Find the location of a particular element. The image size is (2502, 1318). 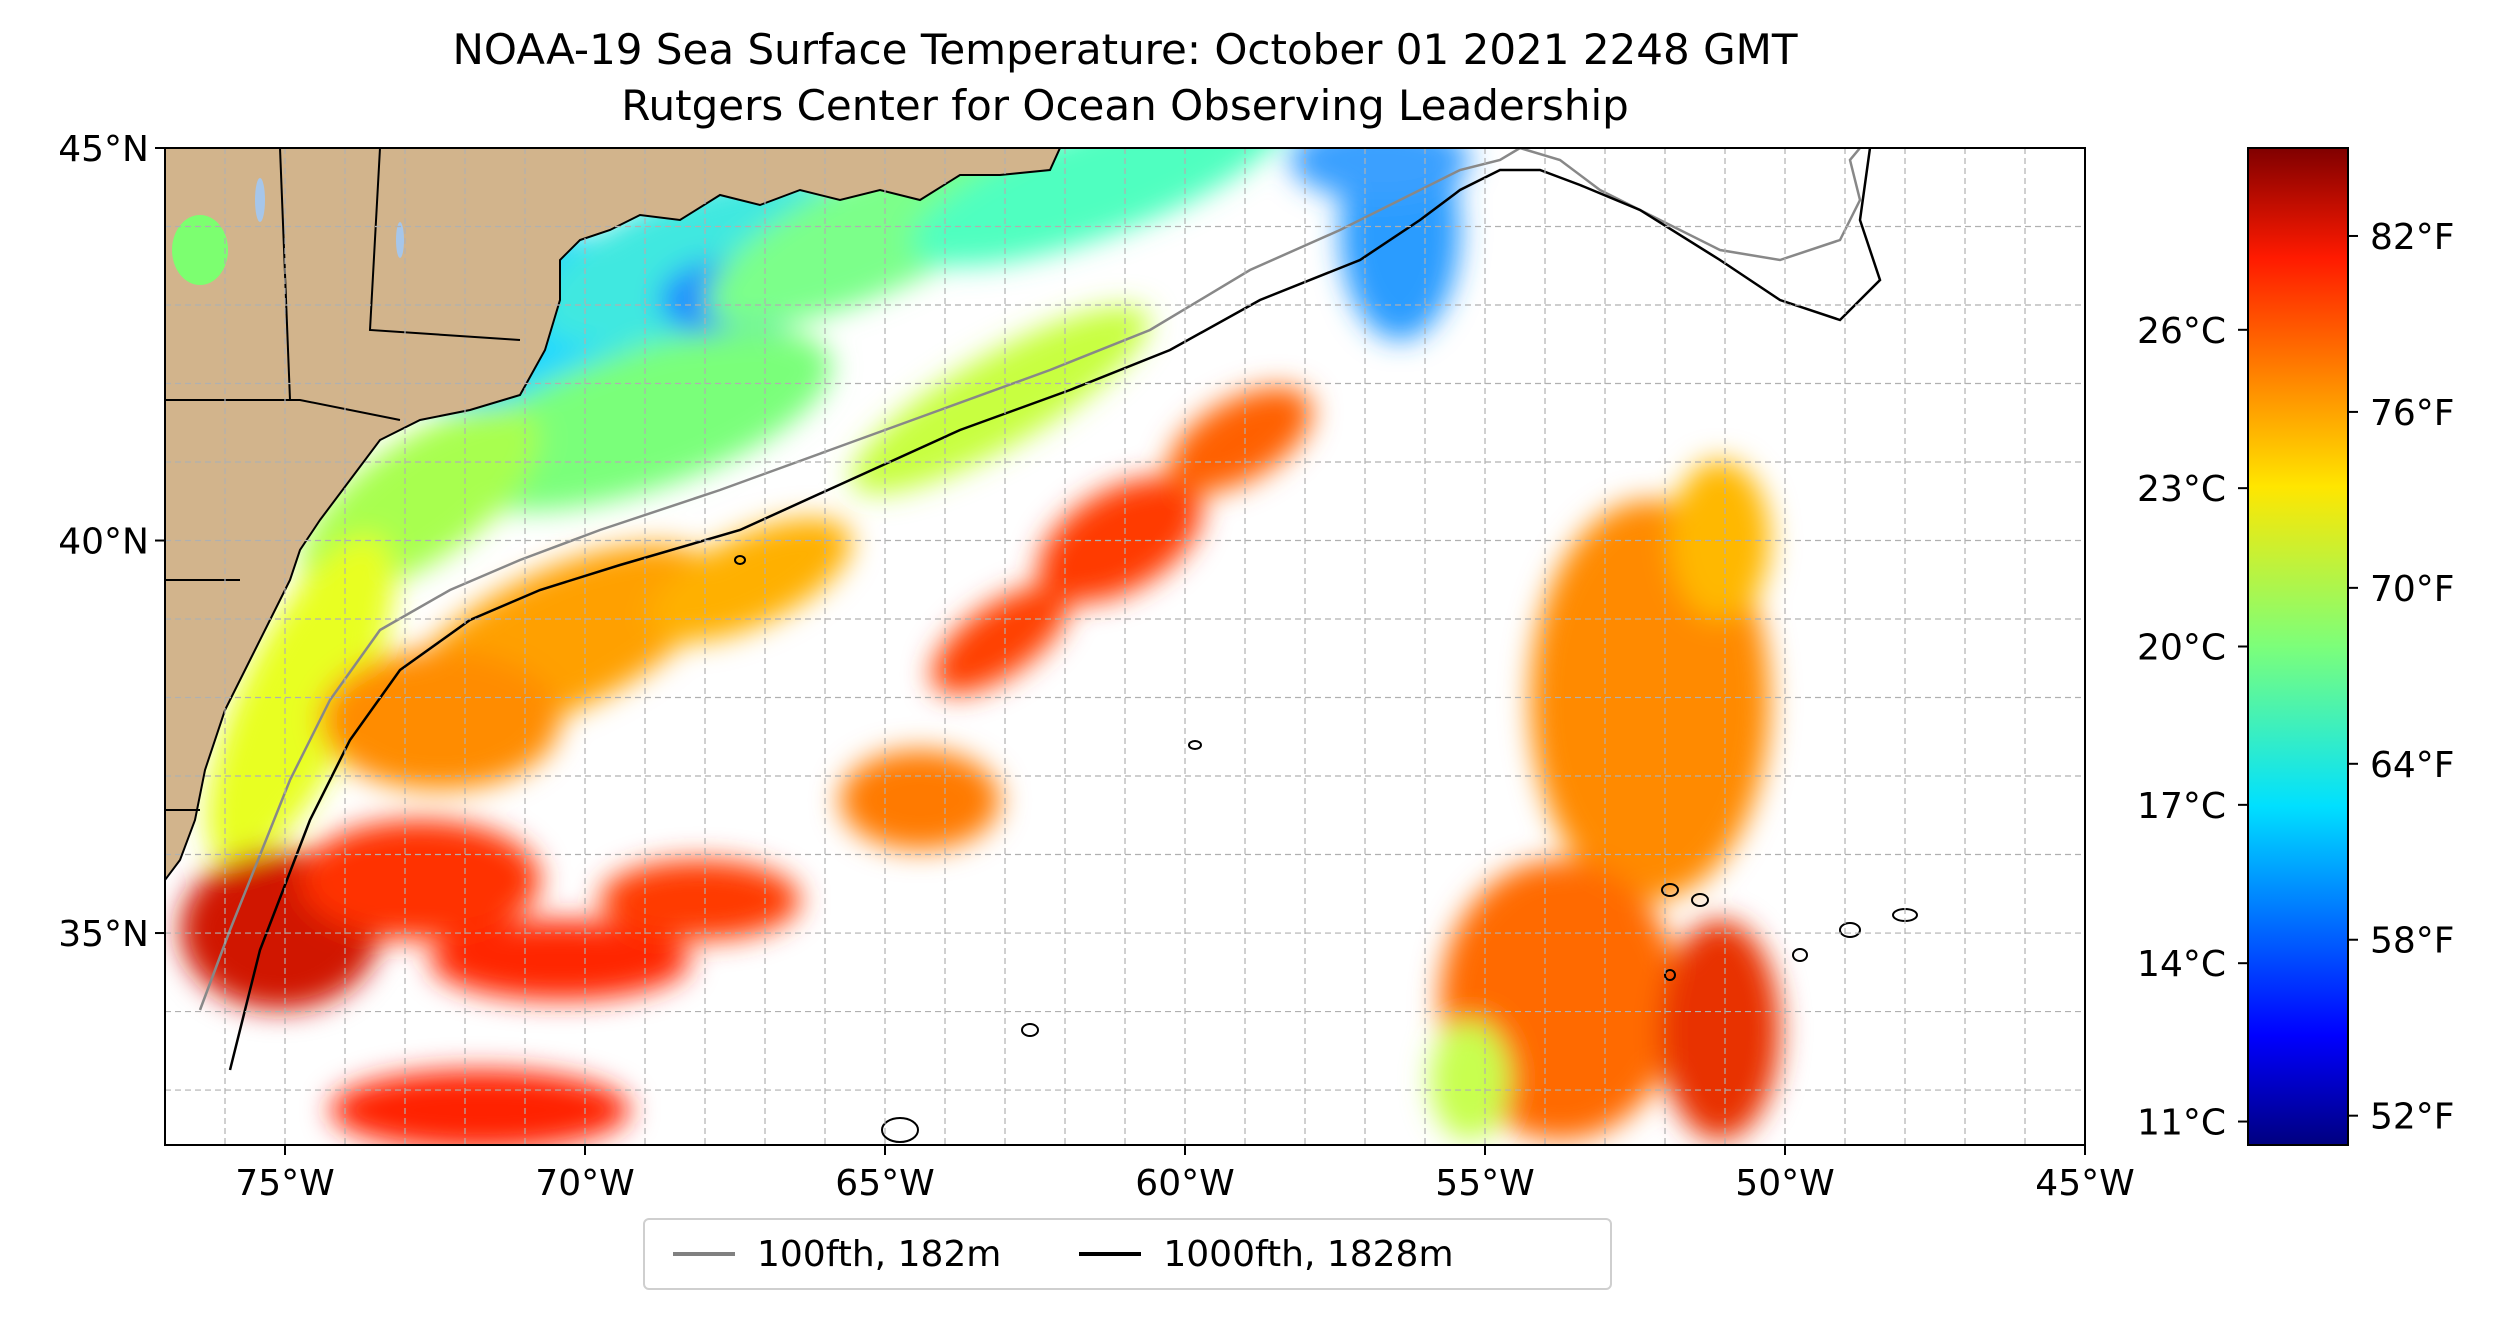

colorbar-fahrenheit-axis: 82°F 76°F 70°F 64°F 58°F 52°F is located at coordinates (2401, 677).